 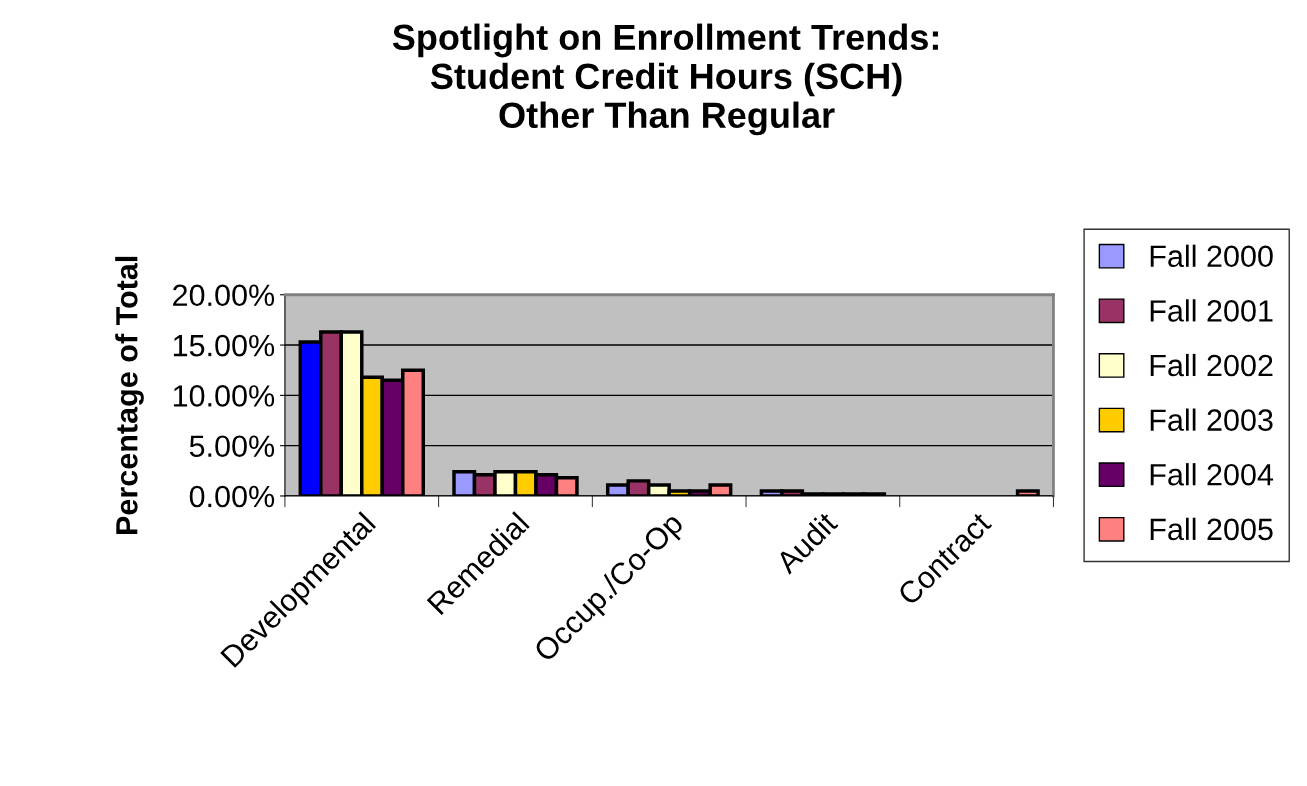 I want to click on legend-label: Fall 2005, so click(x=1211, y=529).